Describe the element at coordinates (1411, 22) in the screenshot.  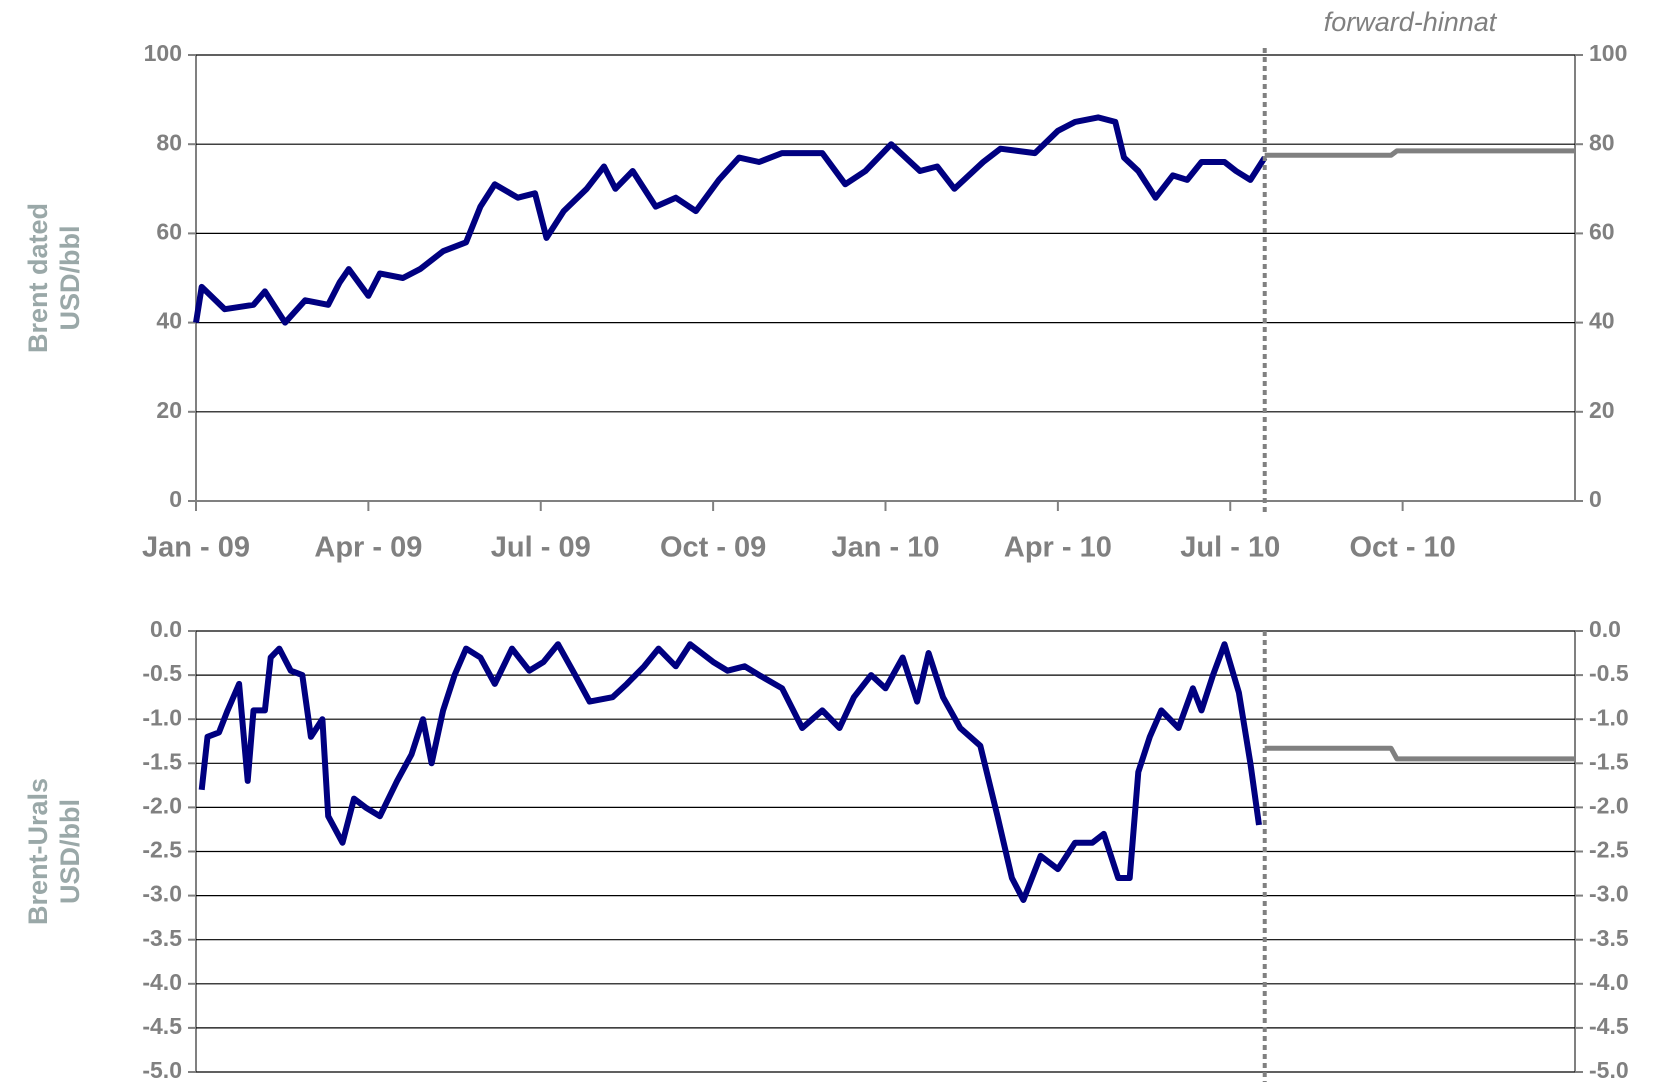
I see `annotation: forward-hinnat` at that location.